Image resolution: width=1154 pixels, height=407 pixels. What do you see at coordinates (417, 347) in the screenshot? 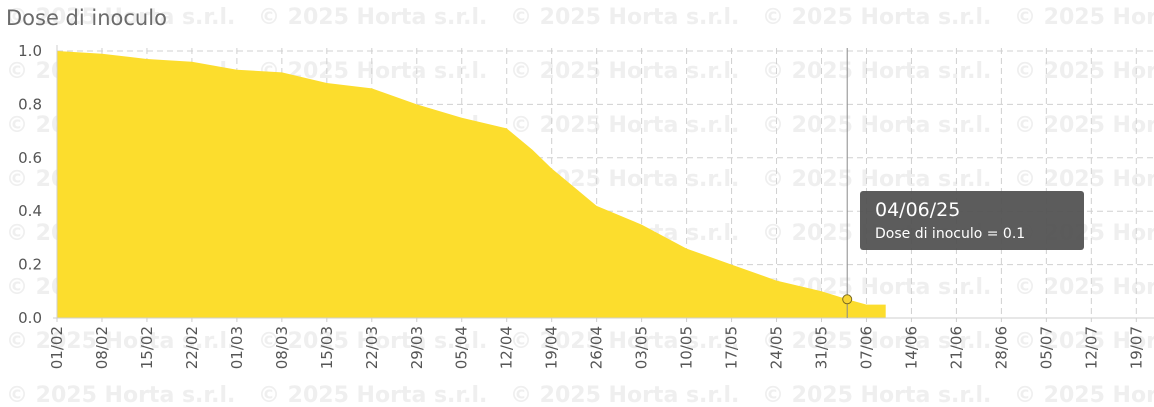
I see `x-tick-label: 29/03` at bounding box center [417, 347].